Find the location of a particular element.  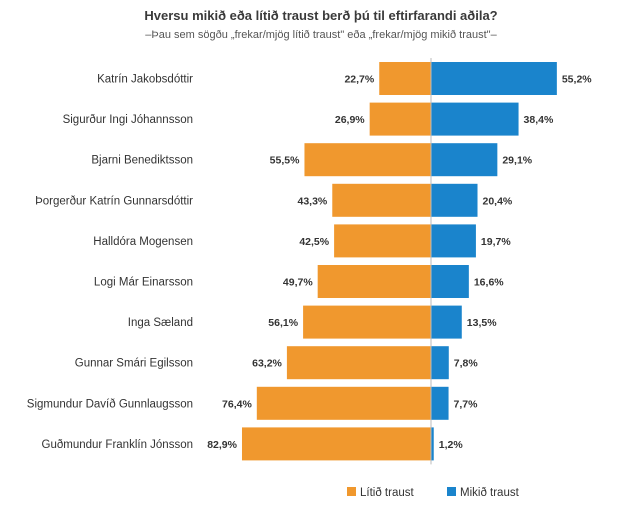

data-label-litid-traust: 55,5% is located at coordinates (285, 161).